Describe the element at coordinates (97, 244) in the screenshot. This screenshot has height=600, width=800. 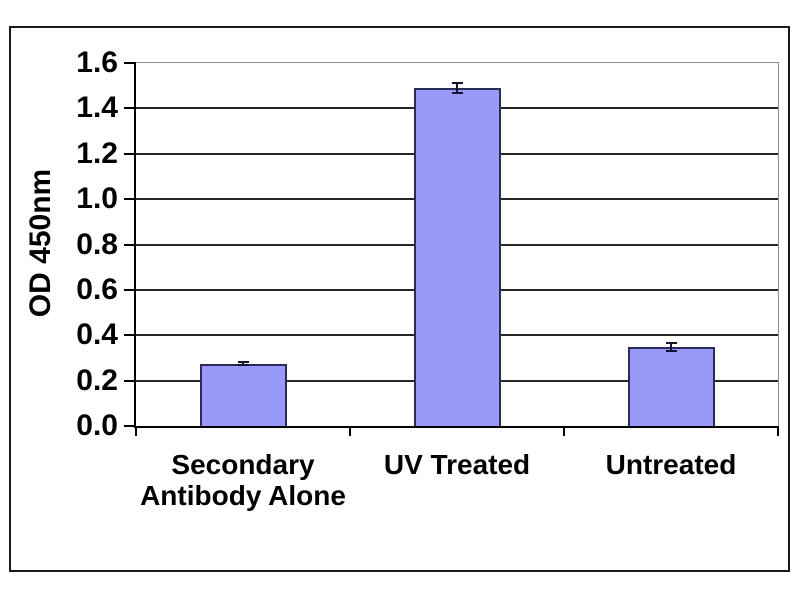
I see `y-tick-label: 0.8` at that location.